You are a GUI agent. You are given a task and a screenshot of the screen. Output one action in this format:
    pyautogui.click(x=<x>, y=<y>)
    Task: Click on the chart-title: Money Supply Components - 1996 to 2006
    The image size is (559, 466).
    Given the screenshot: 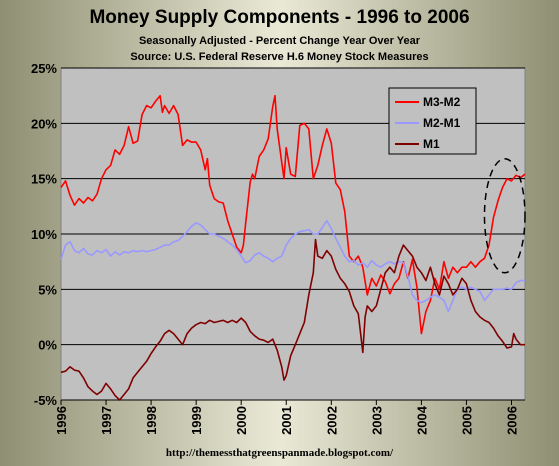 What is the action you would take?
    pyautogui.click(x=279, y=17)
    